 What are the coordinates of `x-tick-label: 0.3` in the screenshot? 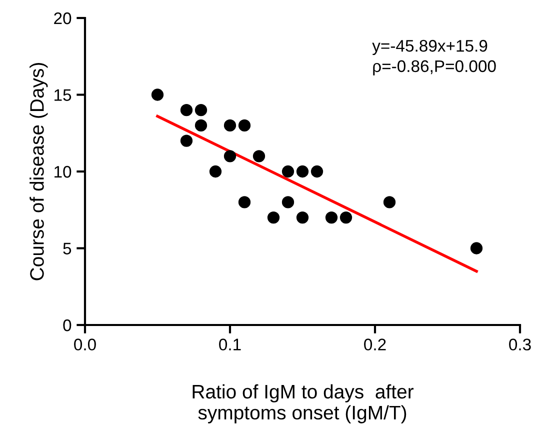 It's located at (520, 344).